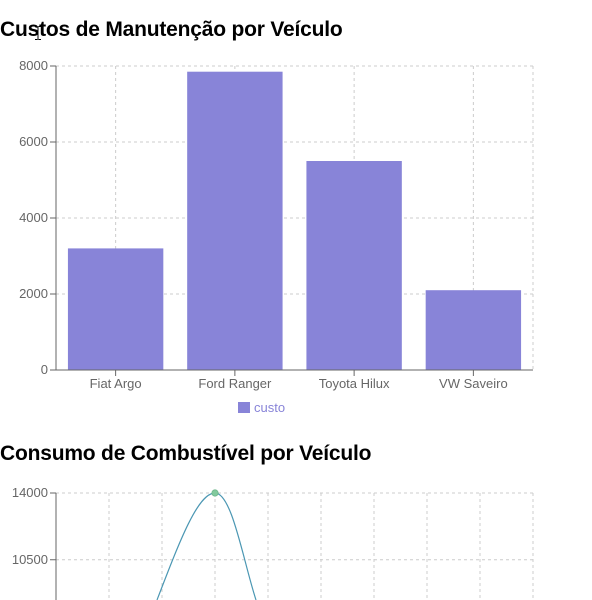  I want to click on y-tick-label: 10500, so click(30, 559).